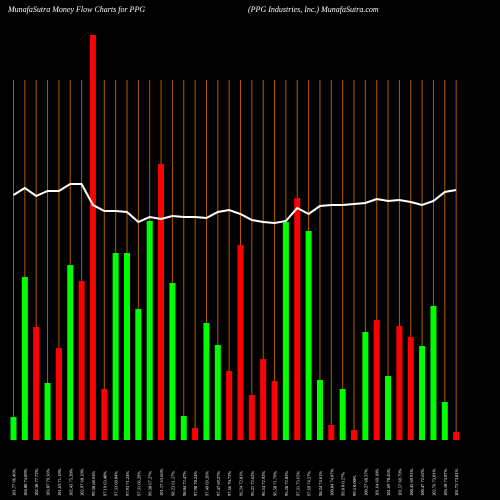 This screenshot has width=500, height=500. Describe the element at coordinates (48, 482) in the screenshot. I see `x-tick-label: 103.07 79.56%` at that location.